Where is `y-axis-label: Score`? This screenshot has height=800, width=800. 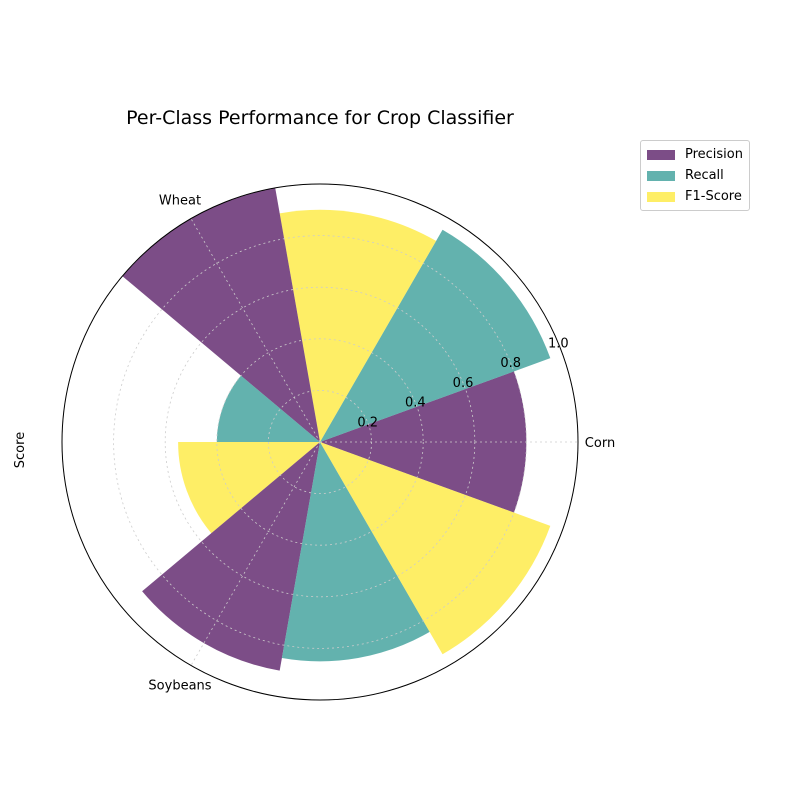
y-axis-label: Score is located at coordinates (20, 450).